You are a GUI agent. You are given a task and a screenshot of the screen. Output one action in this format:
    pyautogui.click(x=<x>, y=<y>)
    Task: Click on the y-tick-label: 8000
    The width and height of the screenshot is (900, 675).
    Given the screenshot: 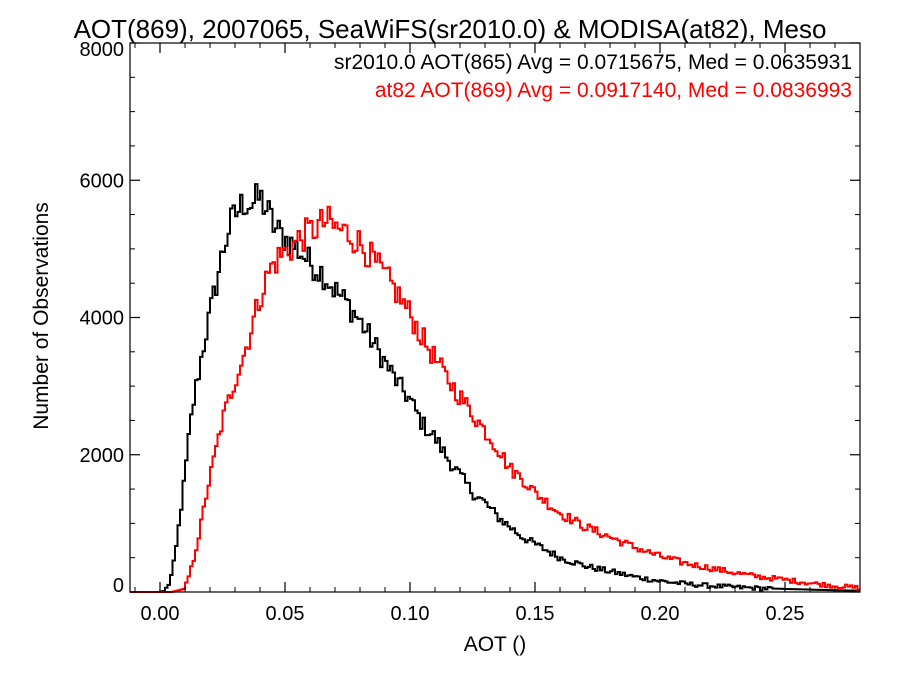 What is the action you would take?
    pyautogui.click(x=102, y=50)
    